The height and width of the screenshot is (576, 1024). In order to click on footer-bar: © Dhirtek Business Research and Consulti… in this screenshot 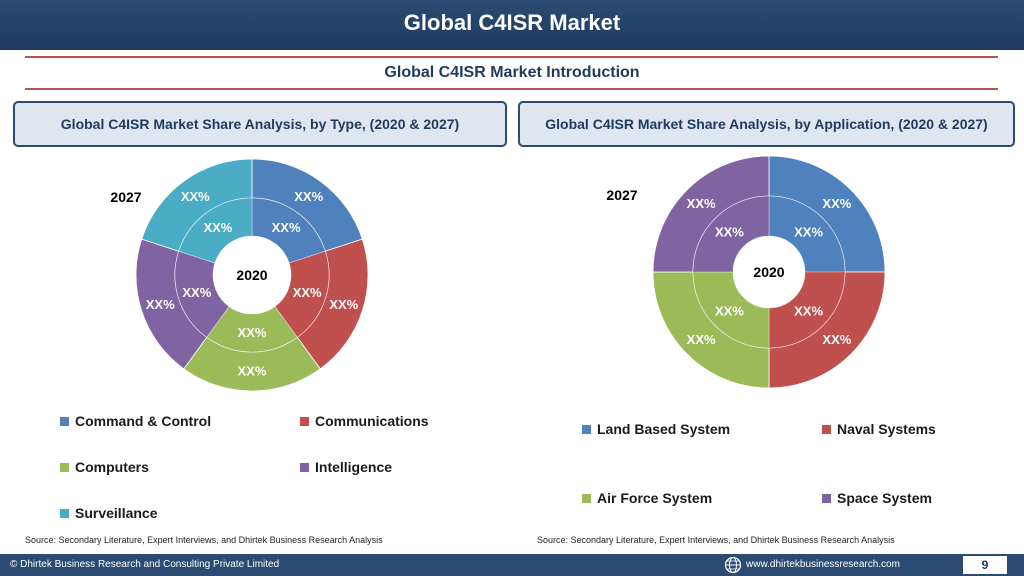, I will do `click(512, 565)`.